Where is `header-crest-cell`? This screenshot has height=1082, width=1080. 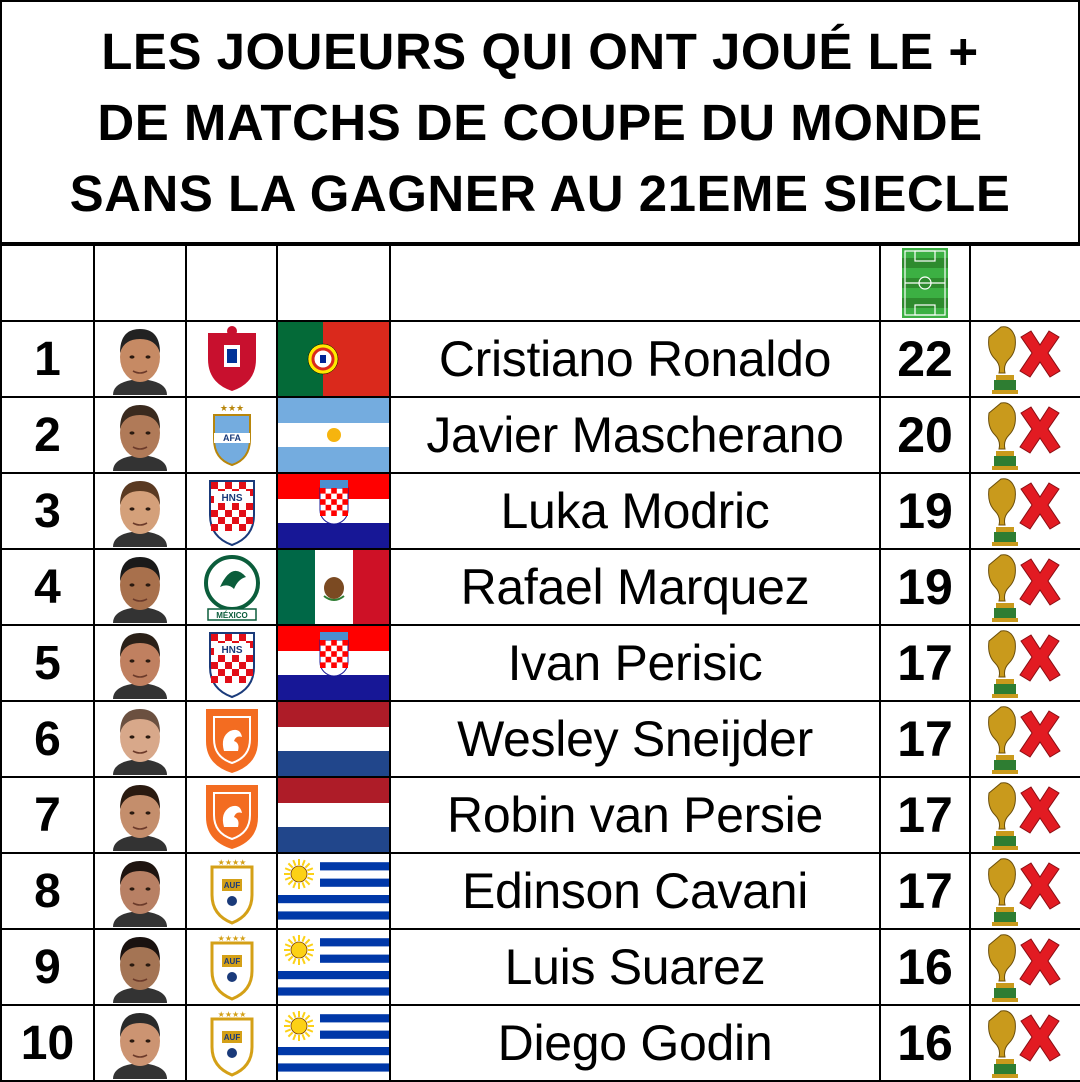
header-crest-cell is located at coordinates (231, 283).